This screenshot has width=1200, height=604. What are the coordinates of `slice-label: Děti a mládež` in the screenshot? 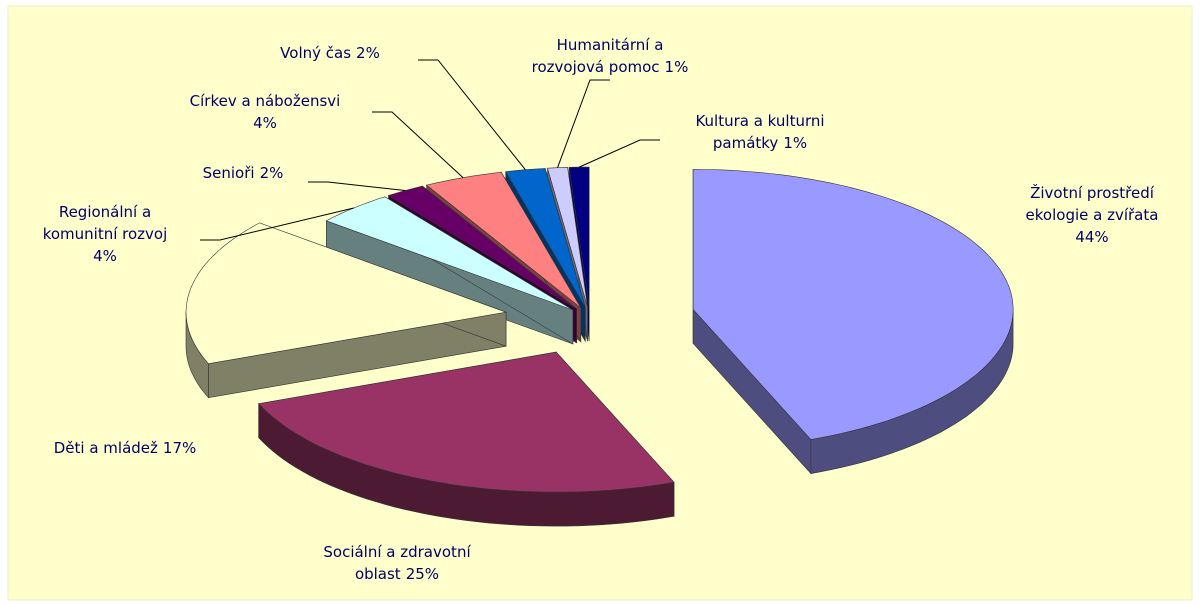 It's located at (106, 448).